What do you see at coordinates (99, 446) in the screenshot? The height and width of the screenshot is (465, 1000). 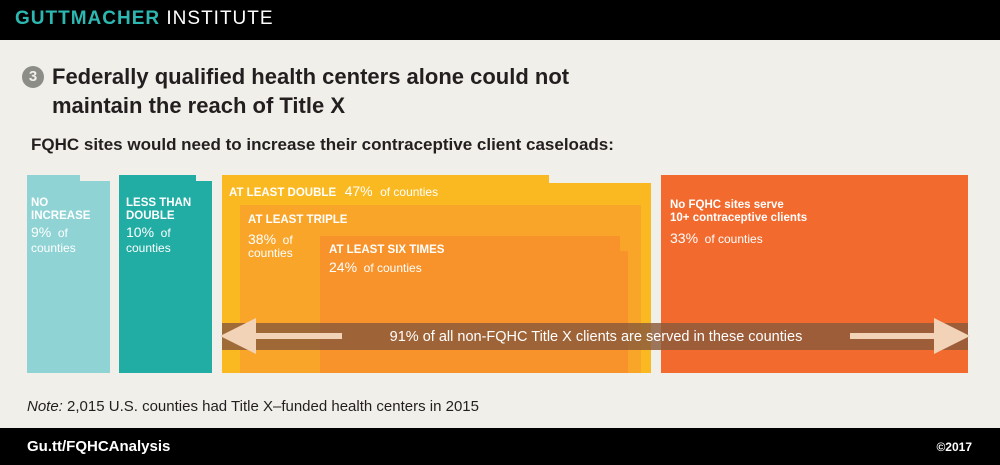 I see `footer-link: Gu.tt/FQHCAnalysis` at bounding box center [99, 446].